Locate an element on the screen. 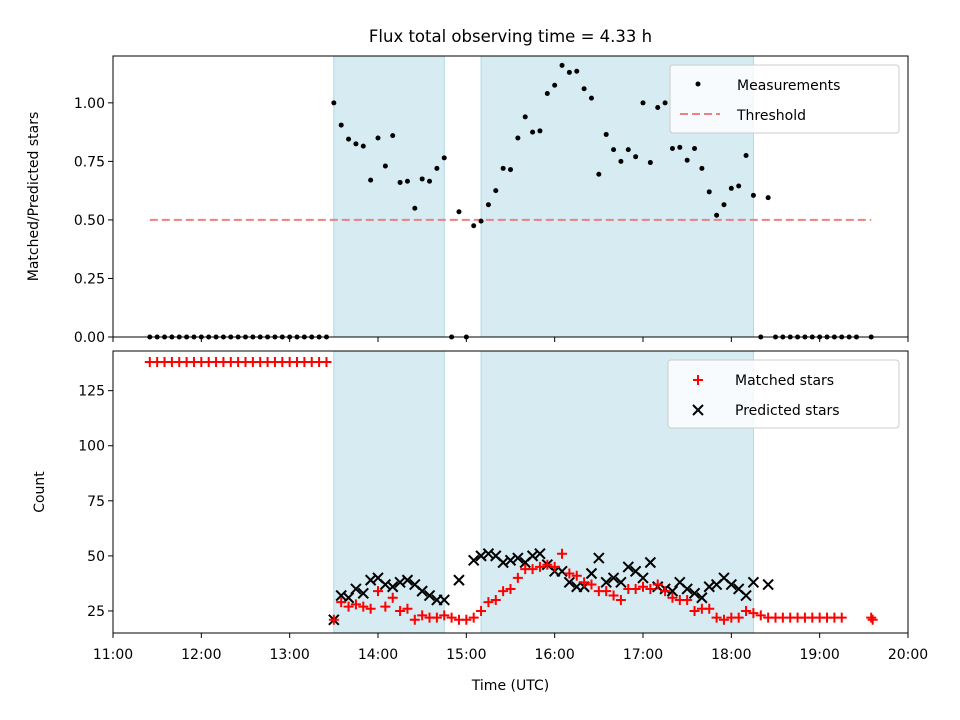 The height and width of the screenshot is (720, 960). x-tick-label: 12:00 is located at coordinates (201, 655).